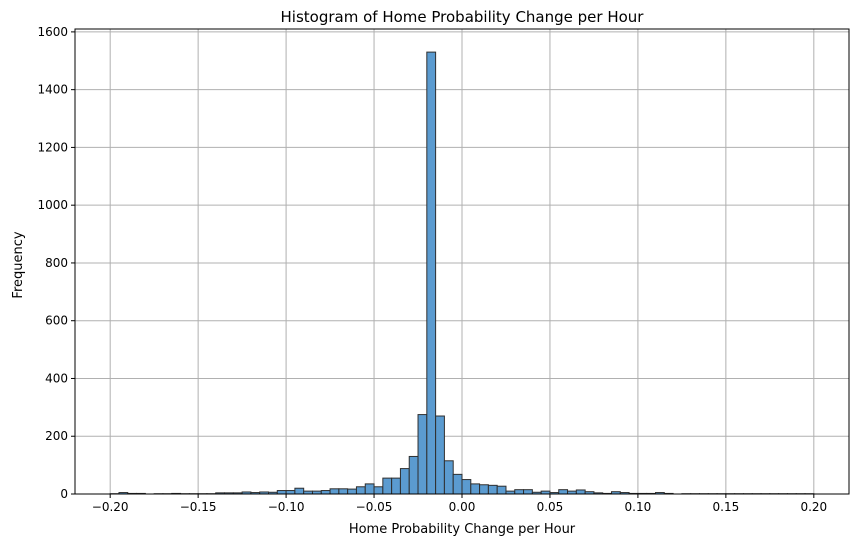  I want to click on y-tick-label: 1200, so click(52, 147).